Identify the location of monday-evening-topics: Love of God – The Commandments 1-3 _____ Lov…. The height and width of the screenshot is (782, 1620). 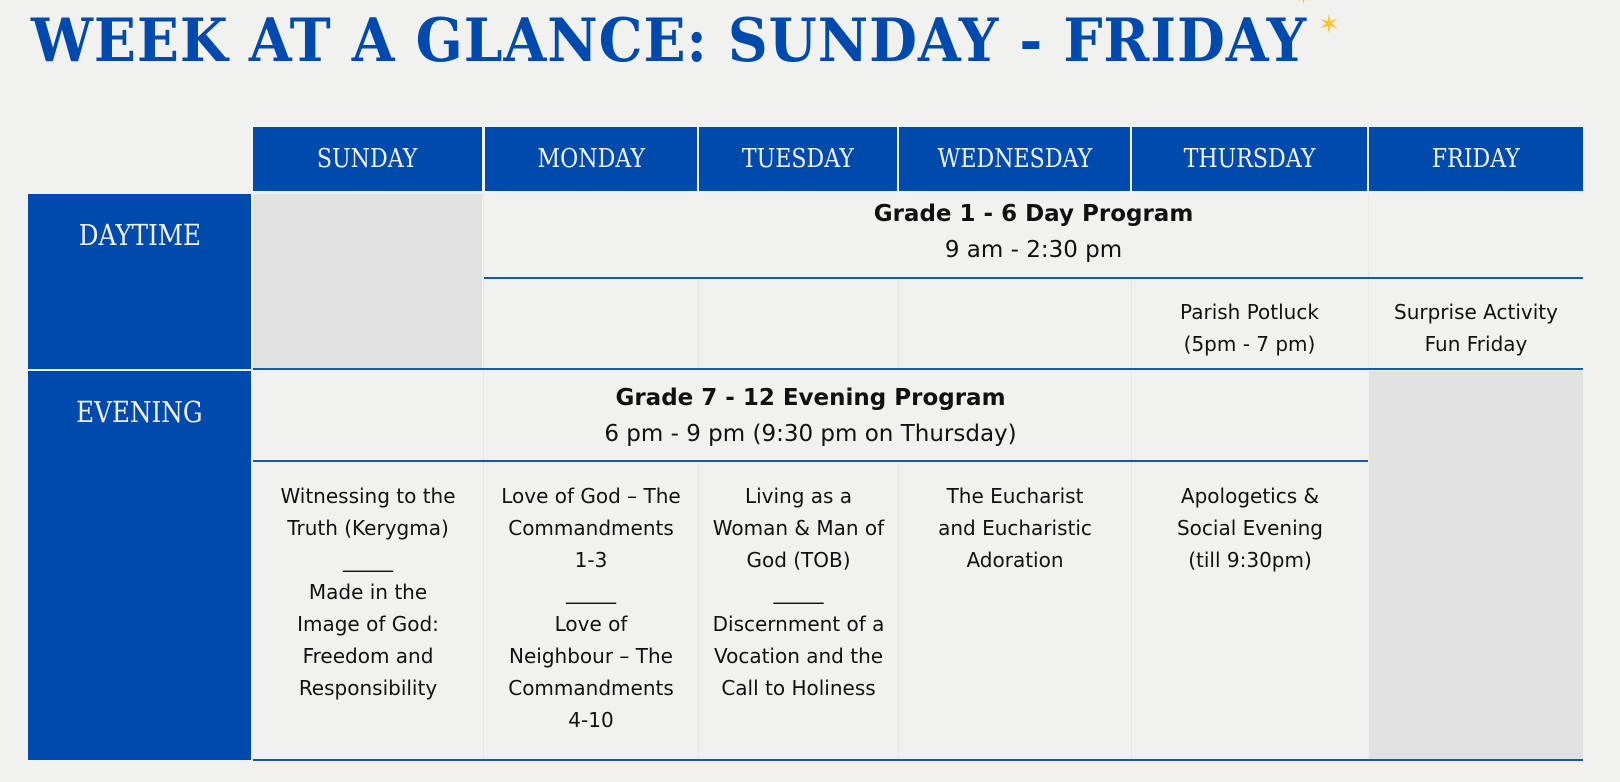
(591, 608).